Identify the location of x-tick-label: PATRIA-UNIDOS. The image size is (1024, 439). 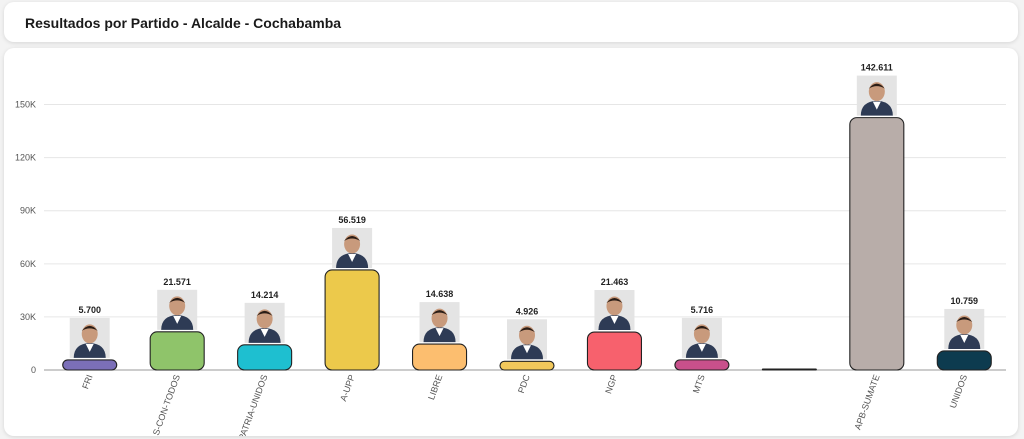
(252, 404).